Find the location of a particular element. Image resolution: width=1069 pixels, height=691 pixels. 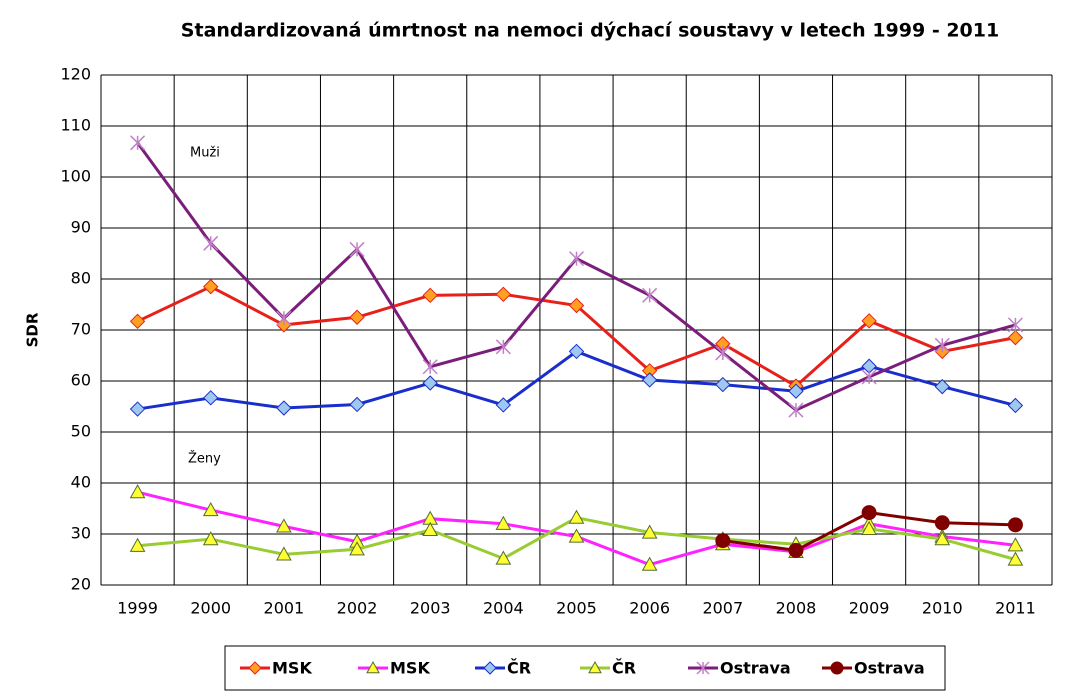

y-tick-label: 50 is located at coordinates (81, 431).